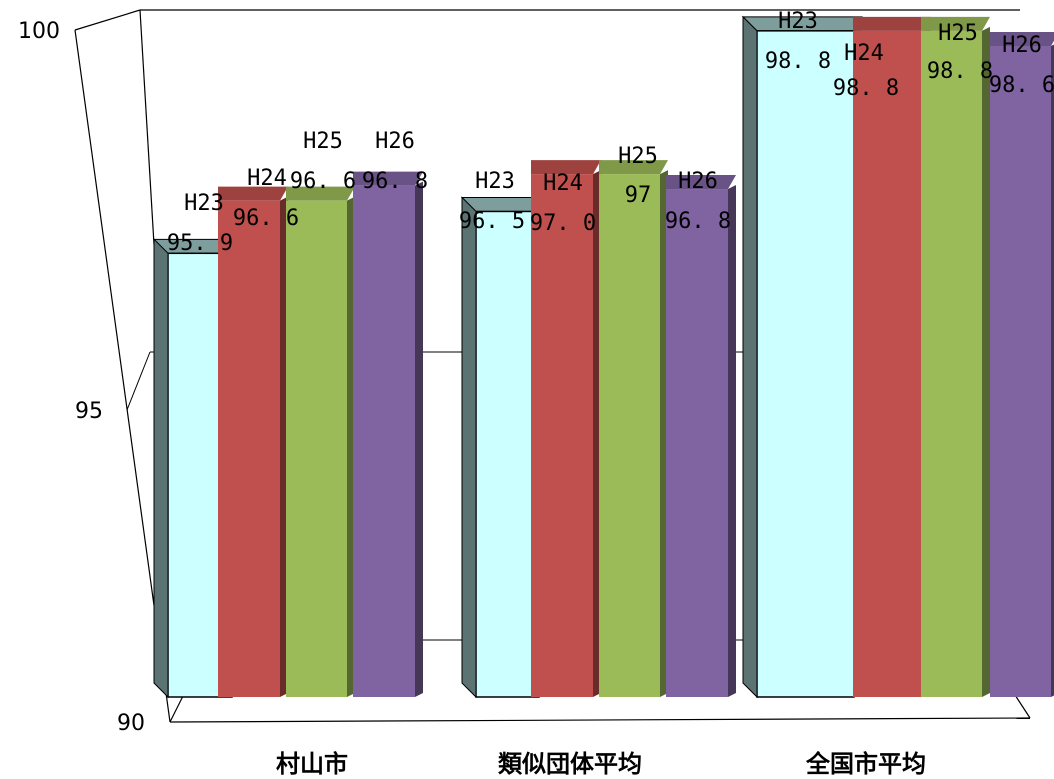  What do you see at coordinates (1021, 85) in the screenshot?
I see `data-label-value: 98. 6` at bounding box center [1021, 85].